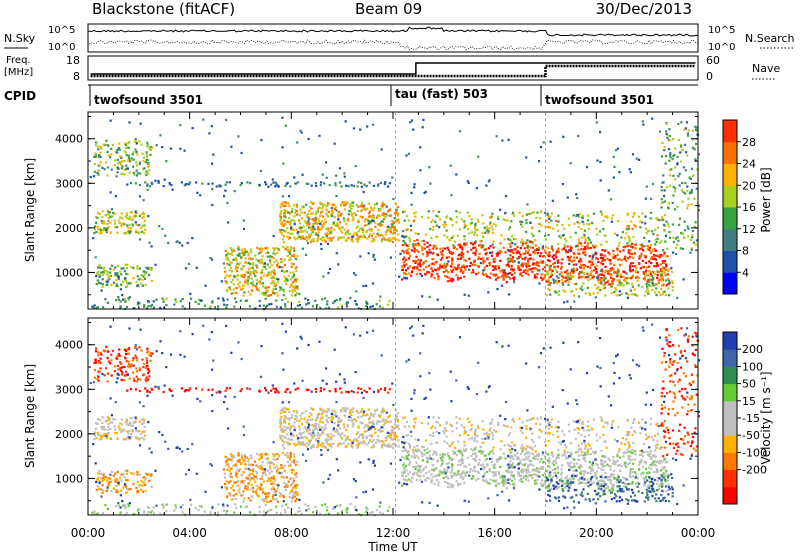 This screenshot has width=800, height=558. I want to click on power-ytick-label: 4000, so click(69, 139).